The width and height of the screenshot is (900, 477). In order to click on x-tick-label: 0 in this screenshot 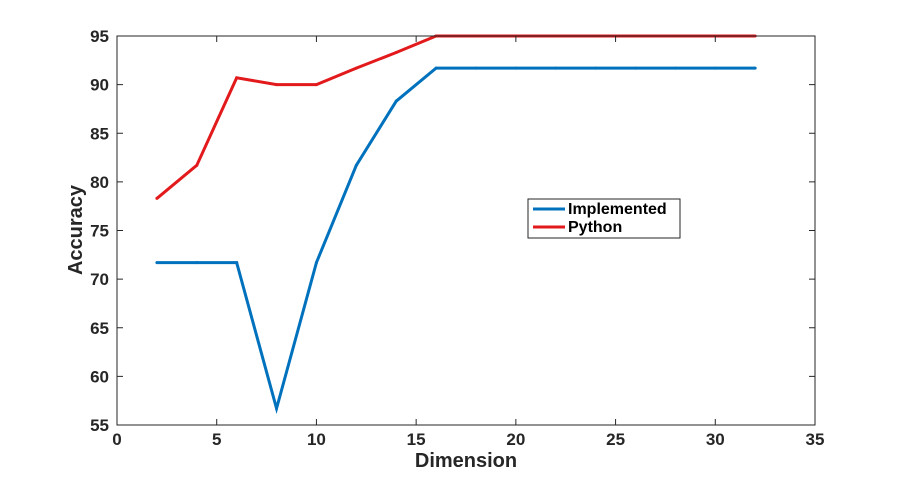, I will do `click(116, 439)`.